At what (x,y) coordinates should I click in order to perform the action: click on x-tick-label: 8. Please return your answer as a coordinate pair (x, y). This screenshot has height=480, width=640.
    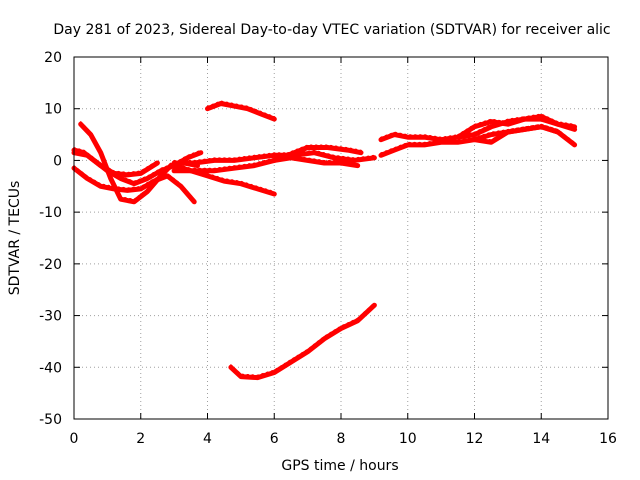
    Looking at the image, I should click on (341, 439).